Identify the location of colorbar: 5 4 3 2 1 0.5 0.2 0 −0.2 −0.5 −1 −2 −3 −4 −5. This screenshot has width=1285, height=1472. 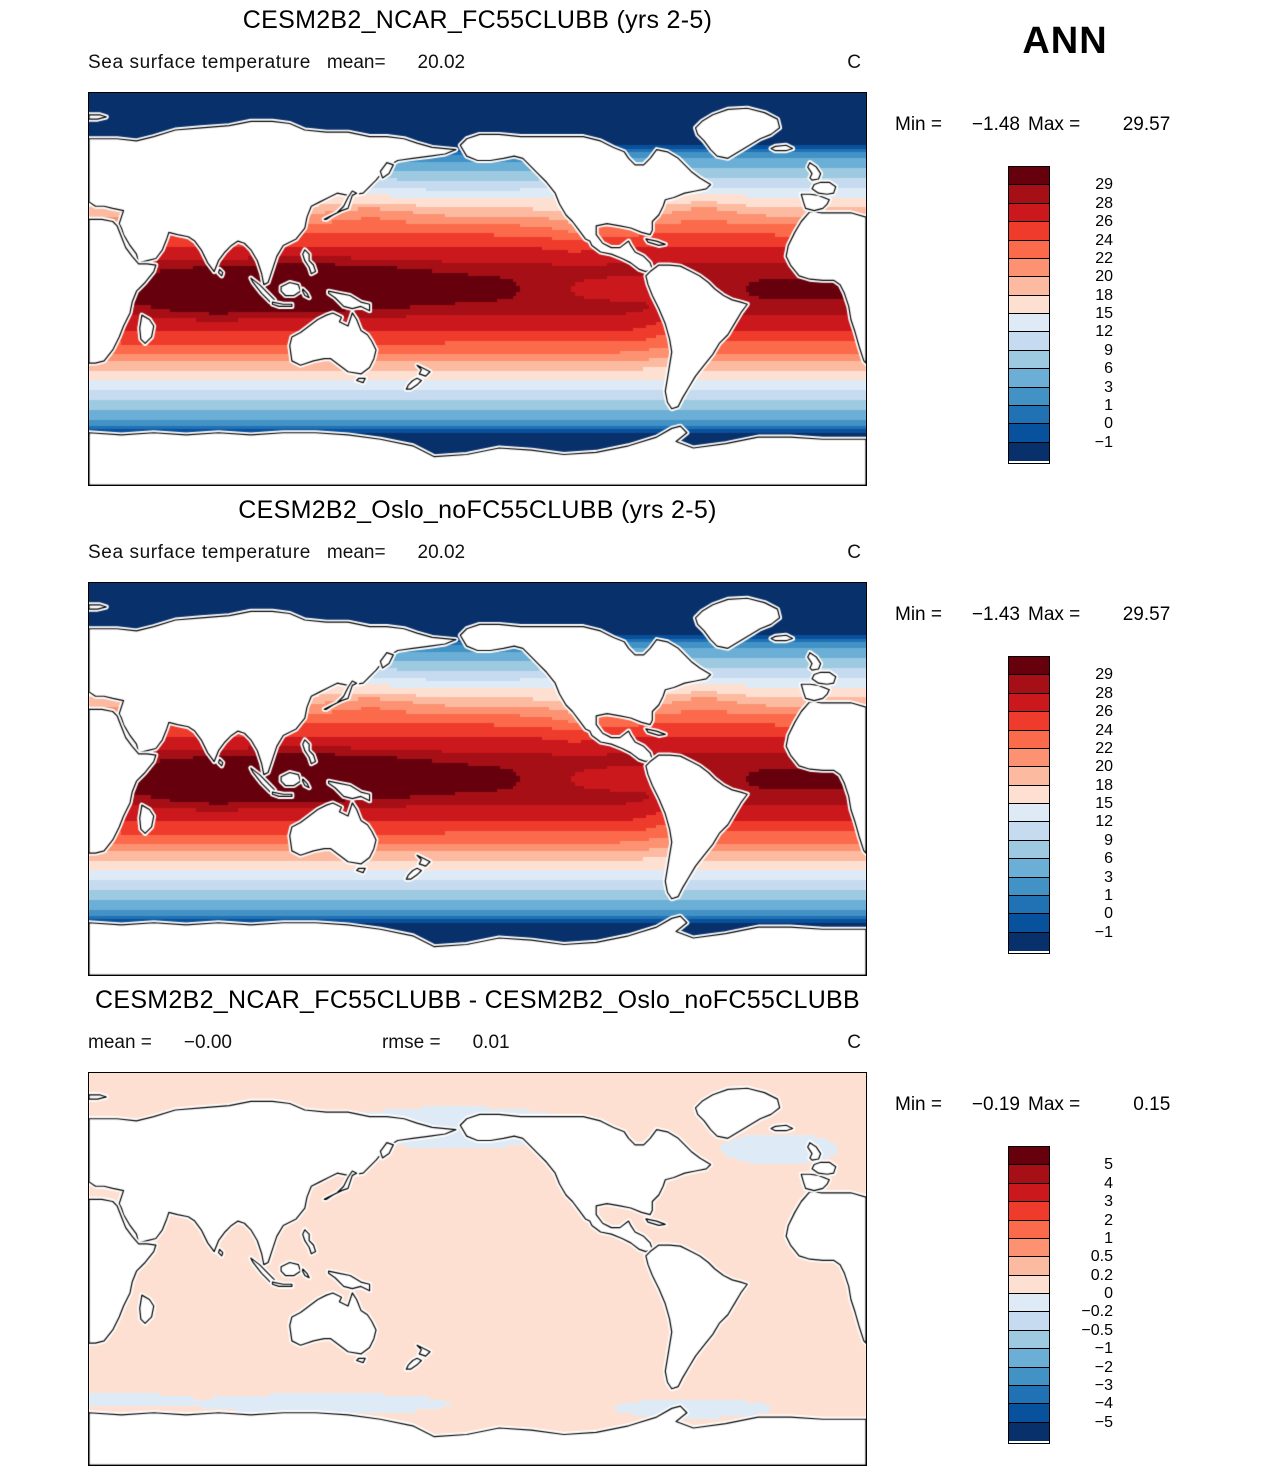
(1060, 1295).